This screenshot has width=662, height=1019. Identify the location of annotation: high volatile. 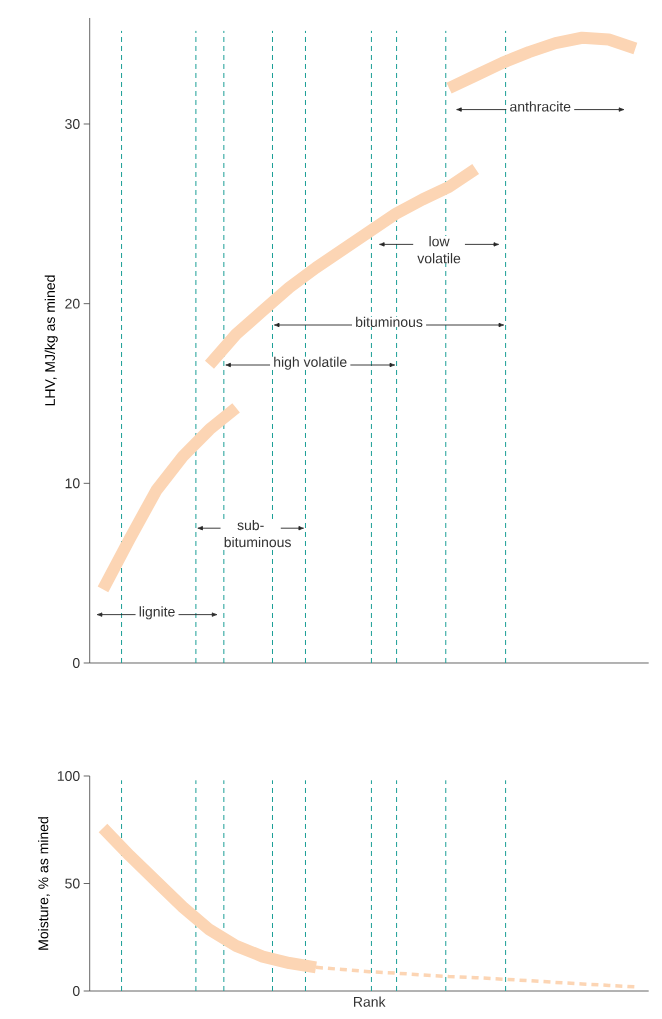
(310, 363).